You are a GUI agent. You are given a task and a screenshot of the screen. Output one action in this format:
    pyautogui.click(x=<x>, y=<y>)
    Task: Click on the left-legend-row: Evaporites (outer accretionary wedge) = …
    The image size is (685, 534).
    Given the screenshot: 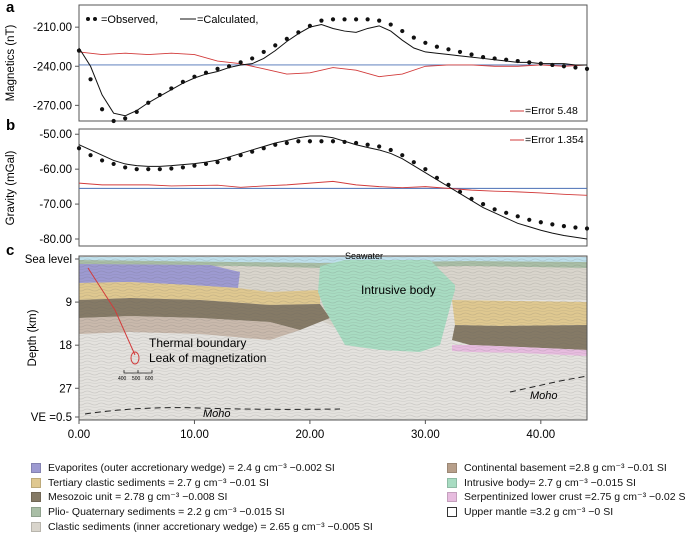 What is the action you would take?
    pyautogui.click(x=202, y=468)
    